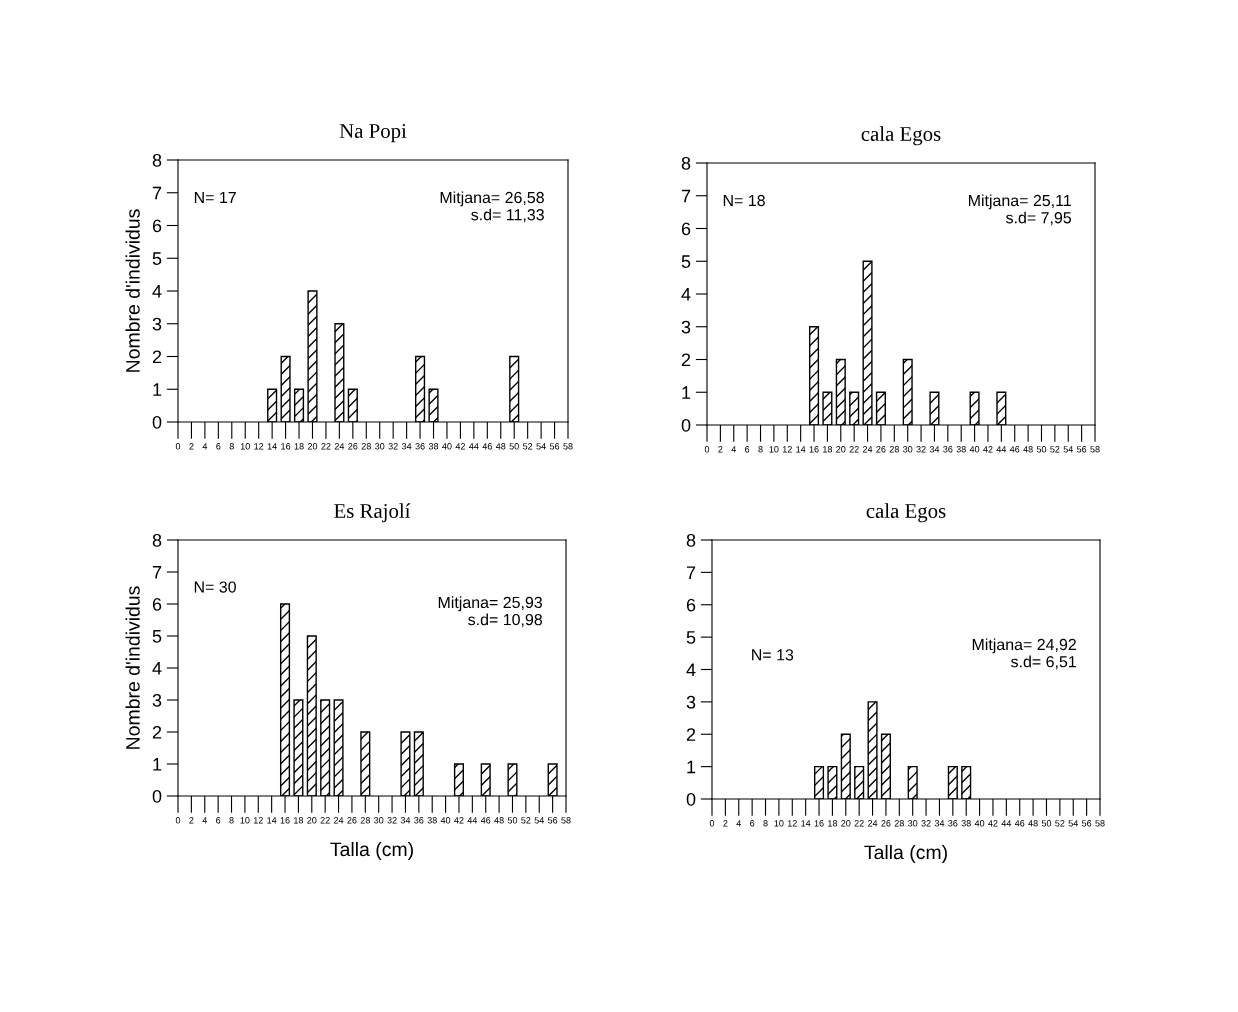 This screenshot has height=1012, width=1238. Describe the element at coordinates (445, 820) in the screenshot. I see `x-tick-label: 40` at that location.